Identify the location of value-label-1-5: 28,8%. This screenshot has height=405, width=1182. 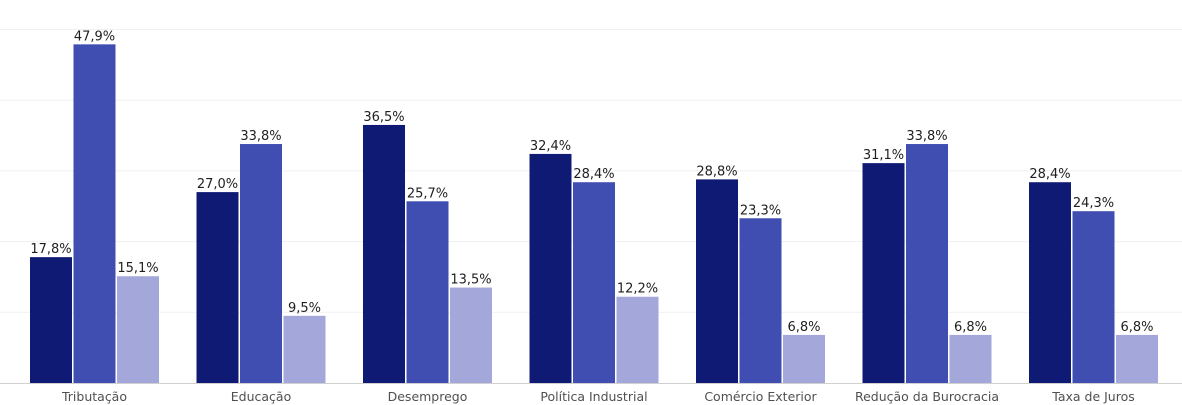
(716, 171).